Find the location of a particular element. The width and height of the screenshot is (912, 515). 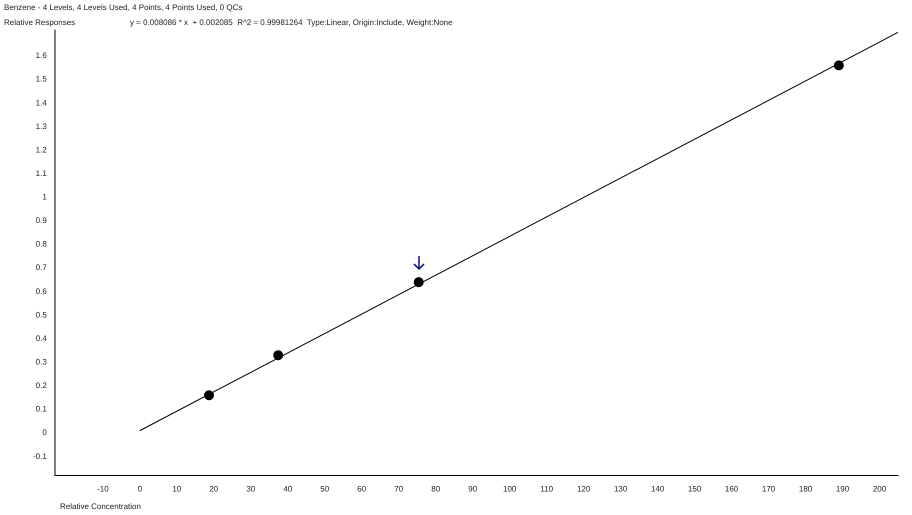

x-tick-label: 150 is located at coordinates (695, 489).